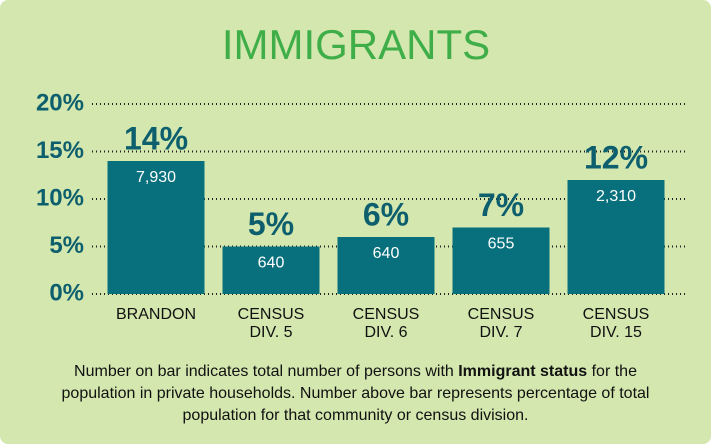  I want to click on value-label: 14%, so click(156, 138).